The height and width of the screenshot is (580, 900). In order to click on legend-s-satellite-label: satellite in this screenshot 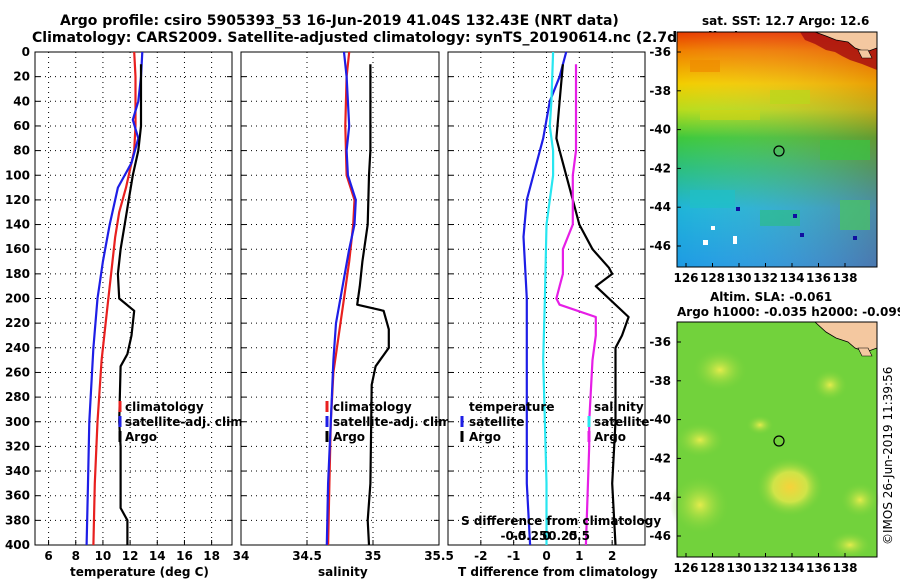, I will do `click(621, 422)`.